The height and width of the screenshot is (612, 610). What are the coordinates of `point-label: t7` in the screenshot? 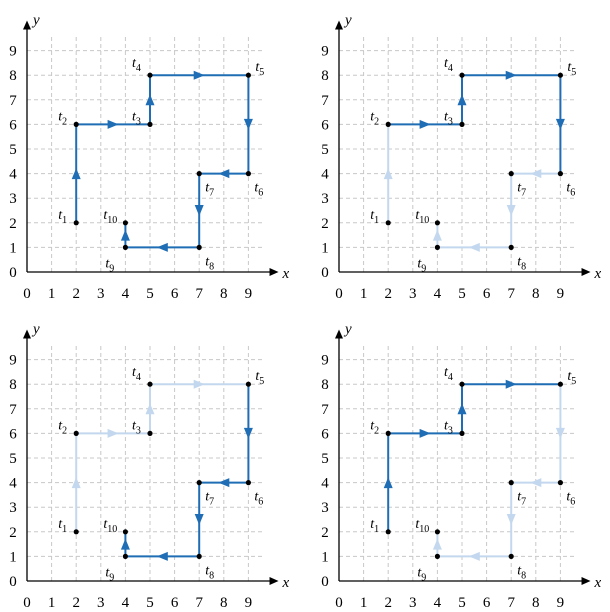 It's located at (521, 499).